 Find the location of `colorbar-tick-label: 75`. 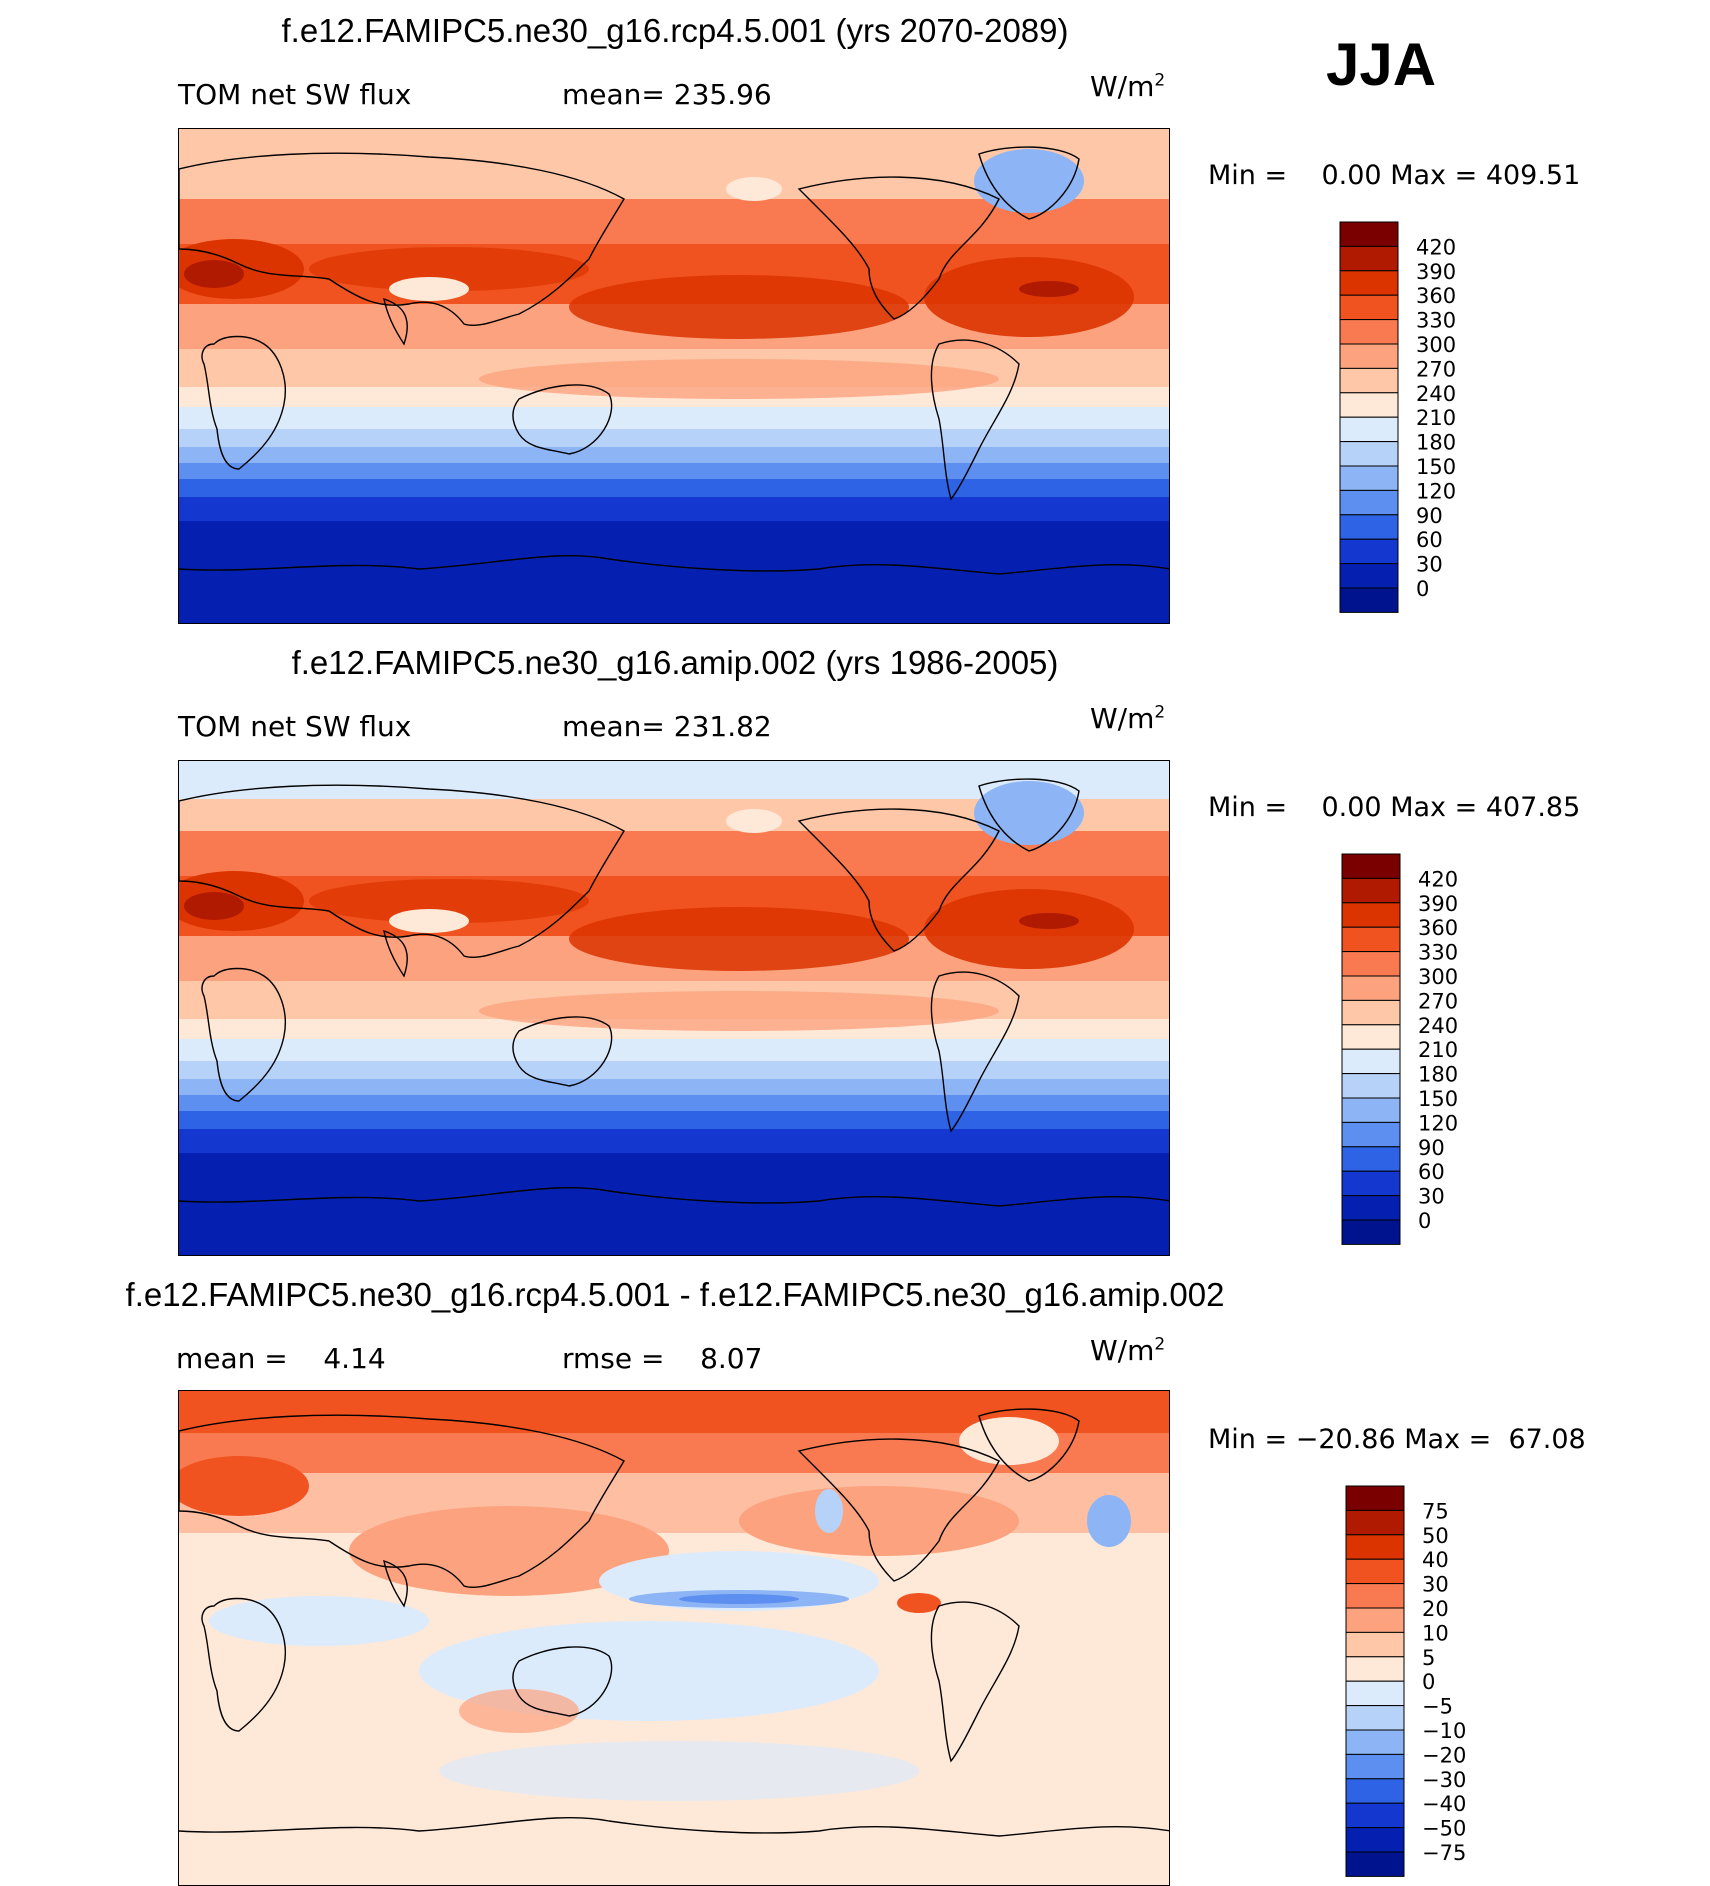

colorbar-tick-label: 75 is located at coordinates (1435, 1511).